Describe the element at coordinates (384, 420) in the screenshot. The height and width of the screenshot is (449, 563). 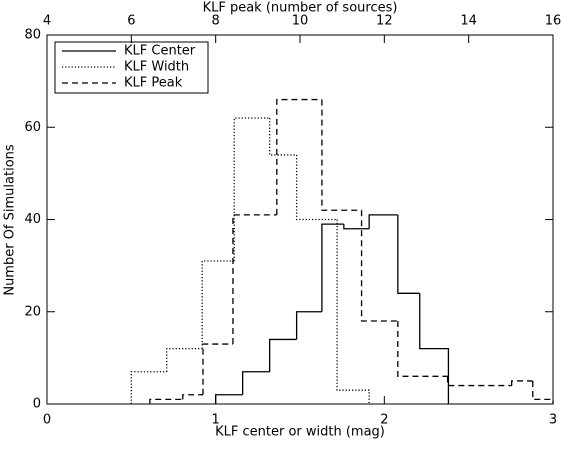
I see `x-tick-label: 2` at that location.